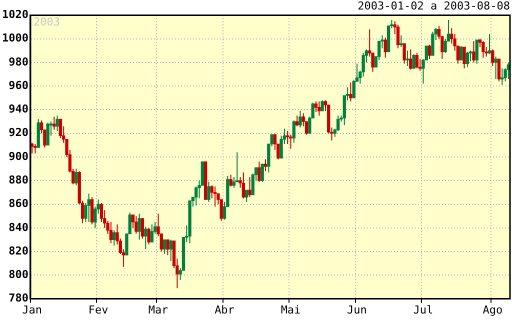 The image size is (512, 320). I want to click on x-tick-label: Abr, so click(224, 309).